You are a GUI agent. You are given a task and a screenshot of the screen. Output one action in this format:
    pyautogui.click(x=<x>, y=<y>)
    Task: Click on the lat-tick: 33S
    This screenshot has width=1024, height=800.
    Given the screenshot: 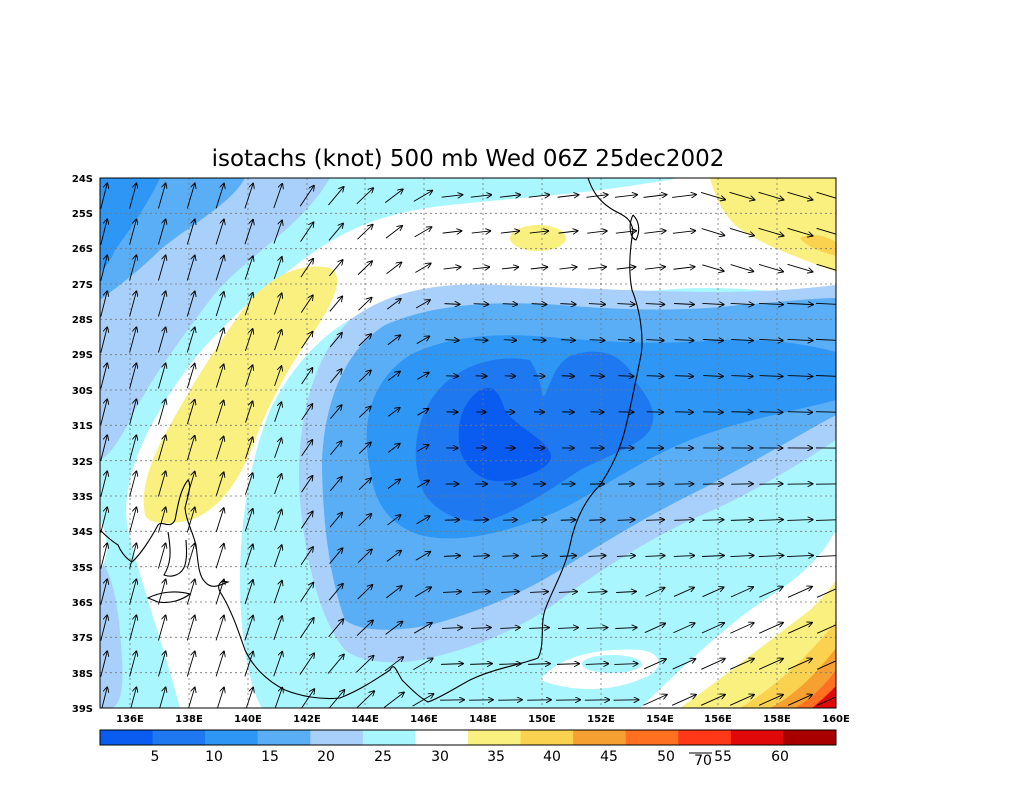 What is the action you would take?
    pyautogui.click(x=82, y=497)
    